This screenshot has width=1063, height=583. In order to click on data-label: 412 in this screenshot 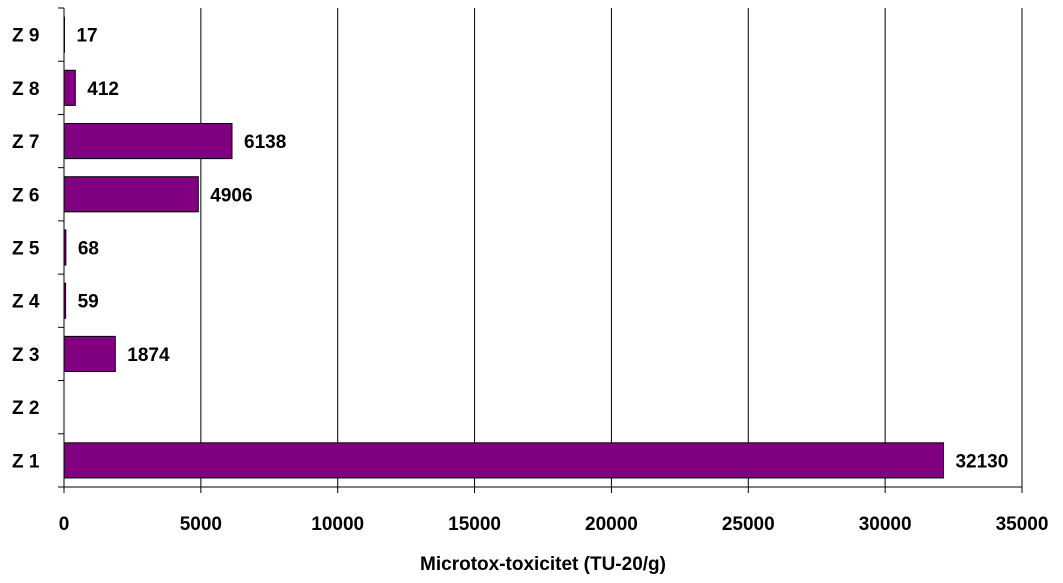, I will do `click(103, 89)`.